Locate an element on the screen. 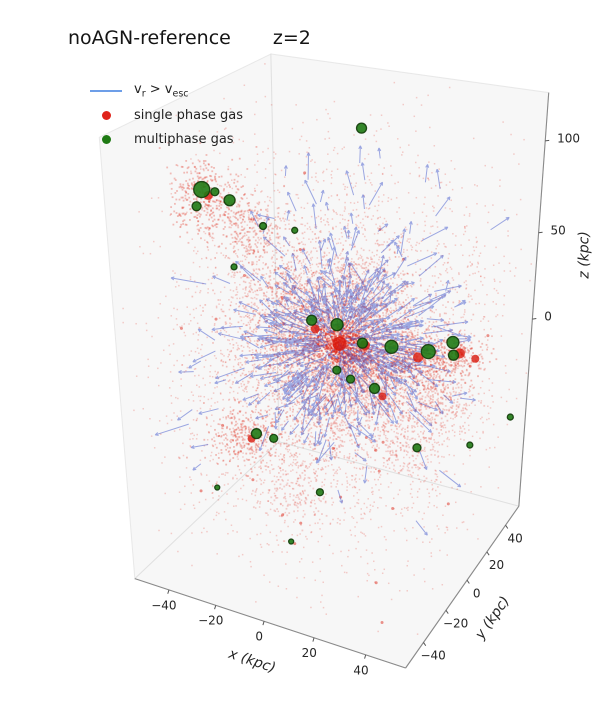 The width and height of the screenshot is (610, 713). legend-item-single-phase: single phase gas is located at coordinates (166, 115).